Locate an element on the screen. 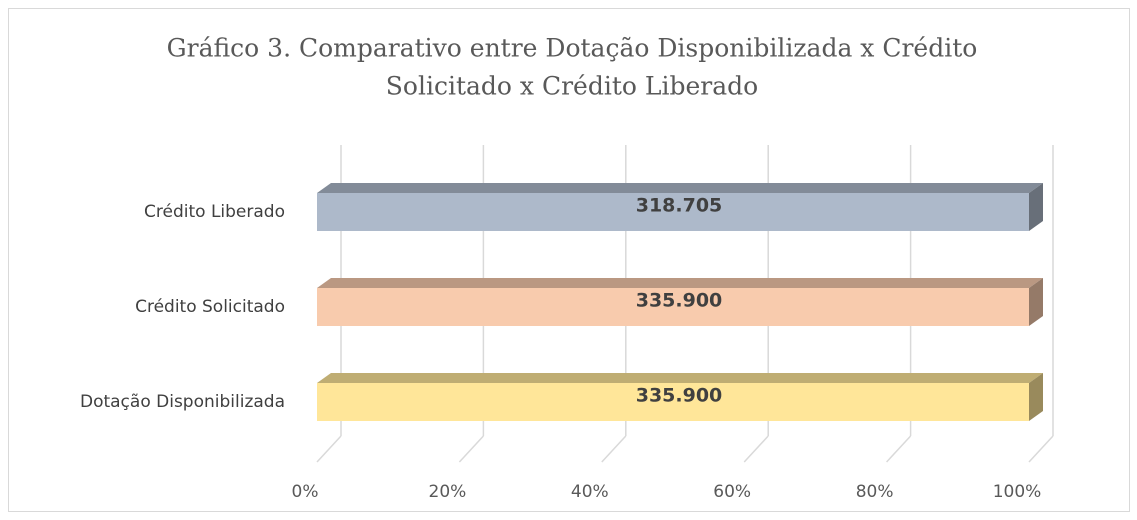 This screenshot has height=520, width=1137. data-label: 318.705 is located at coordinates (679, 206).